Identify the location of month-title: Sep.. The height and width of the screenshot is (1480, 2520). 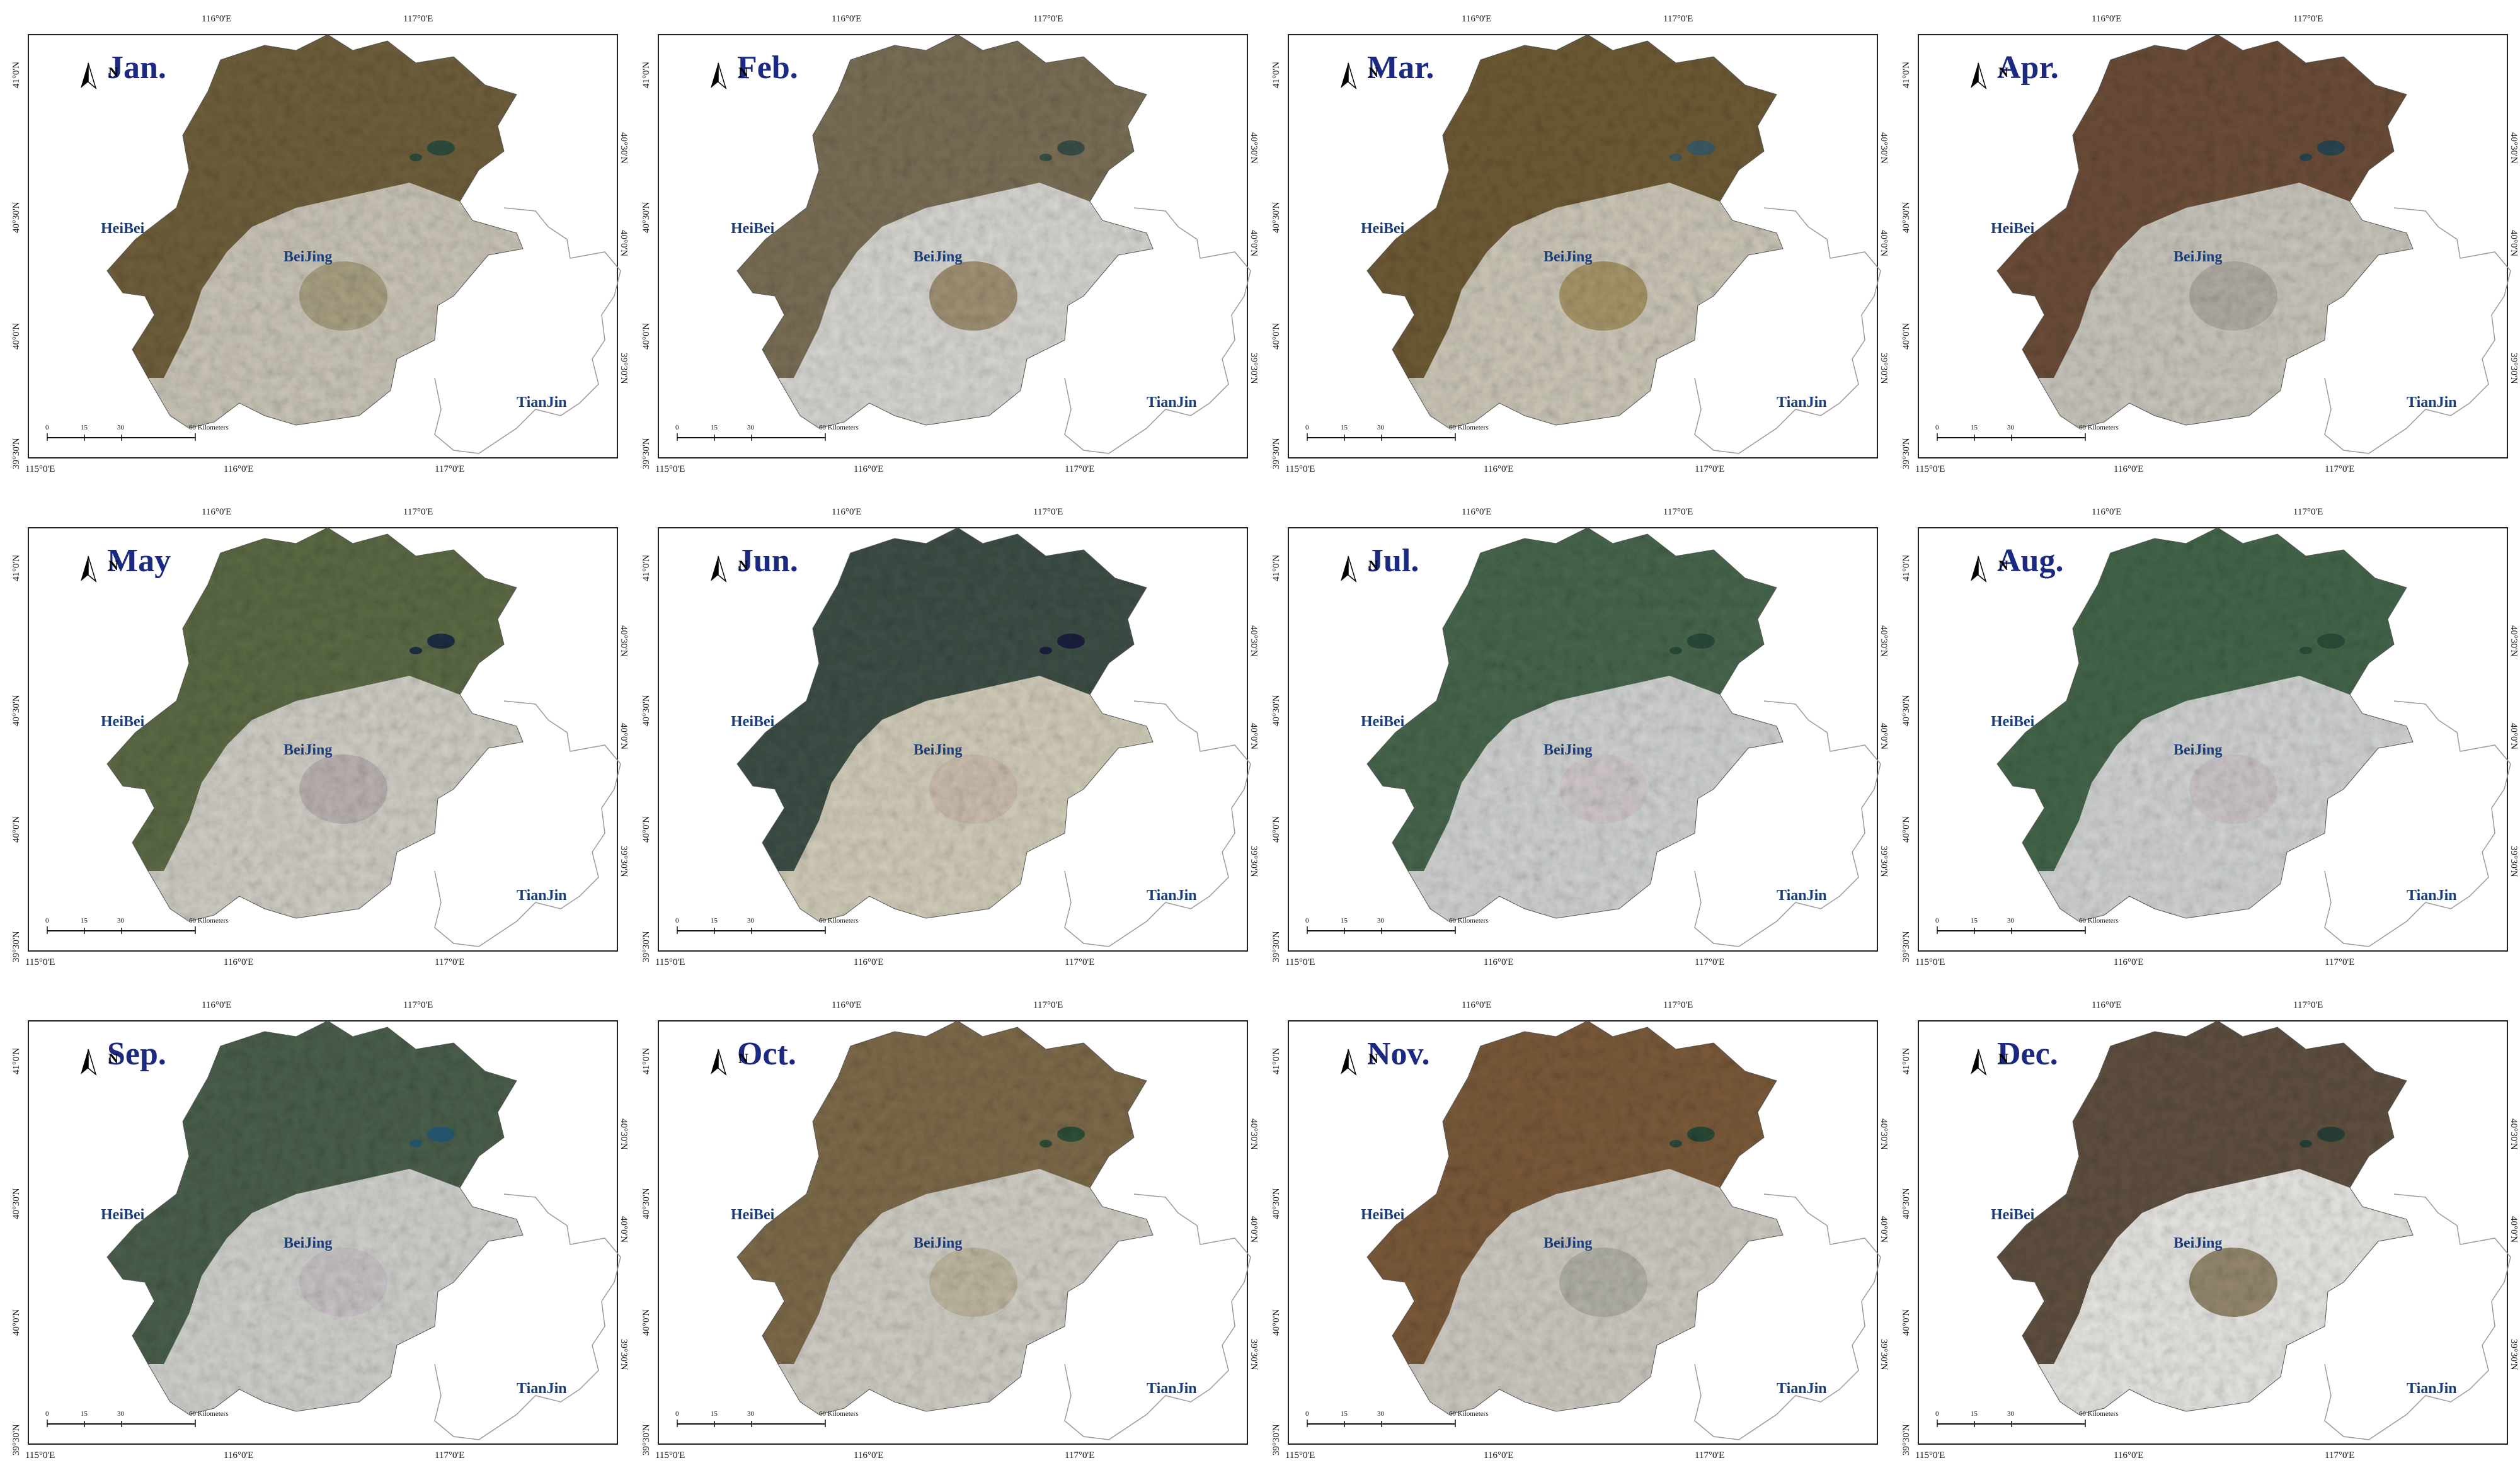
(136, 1054).